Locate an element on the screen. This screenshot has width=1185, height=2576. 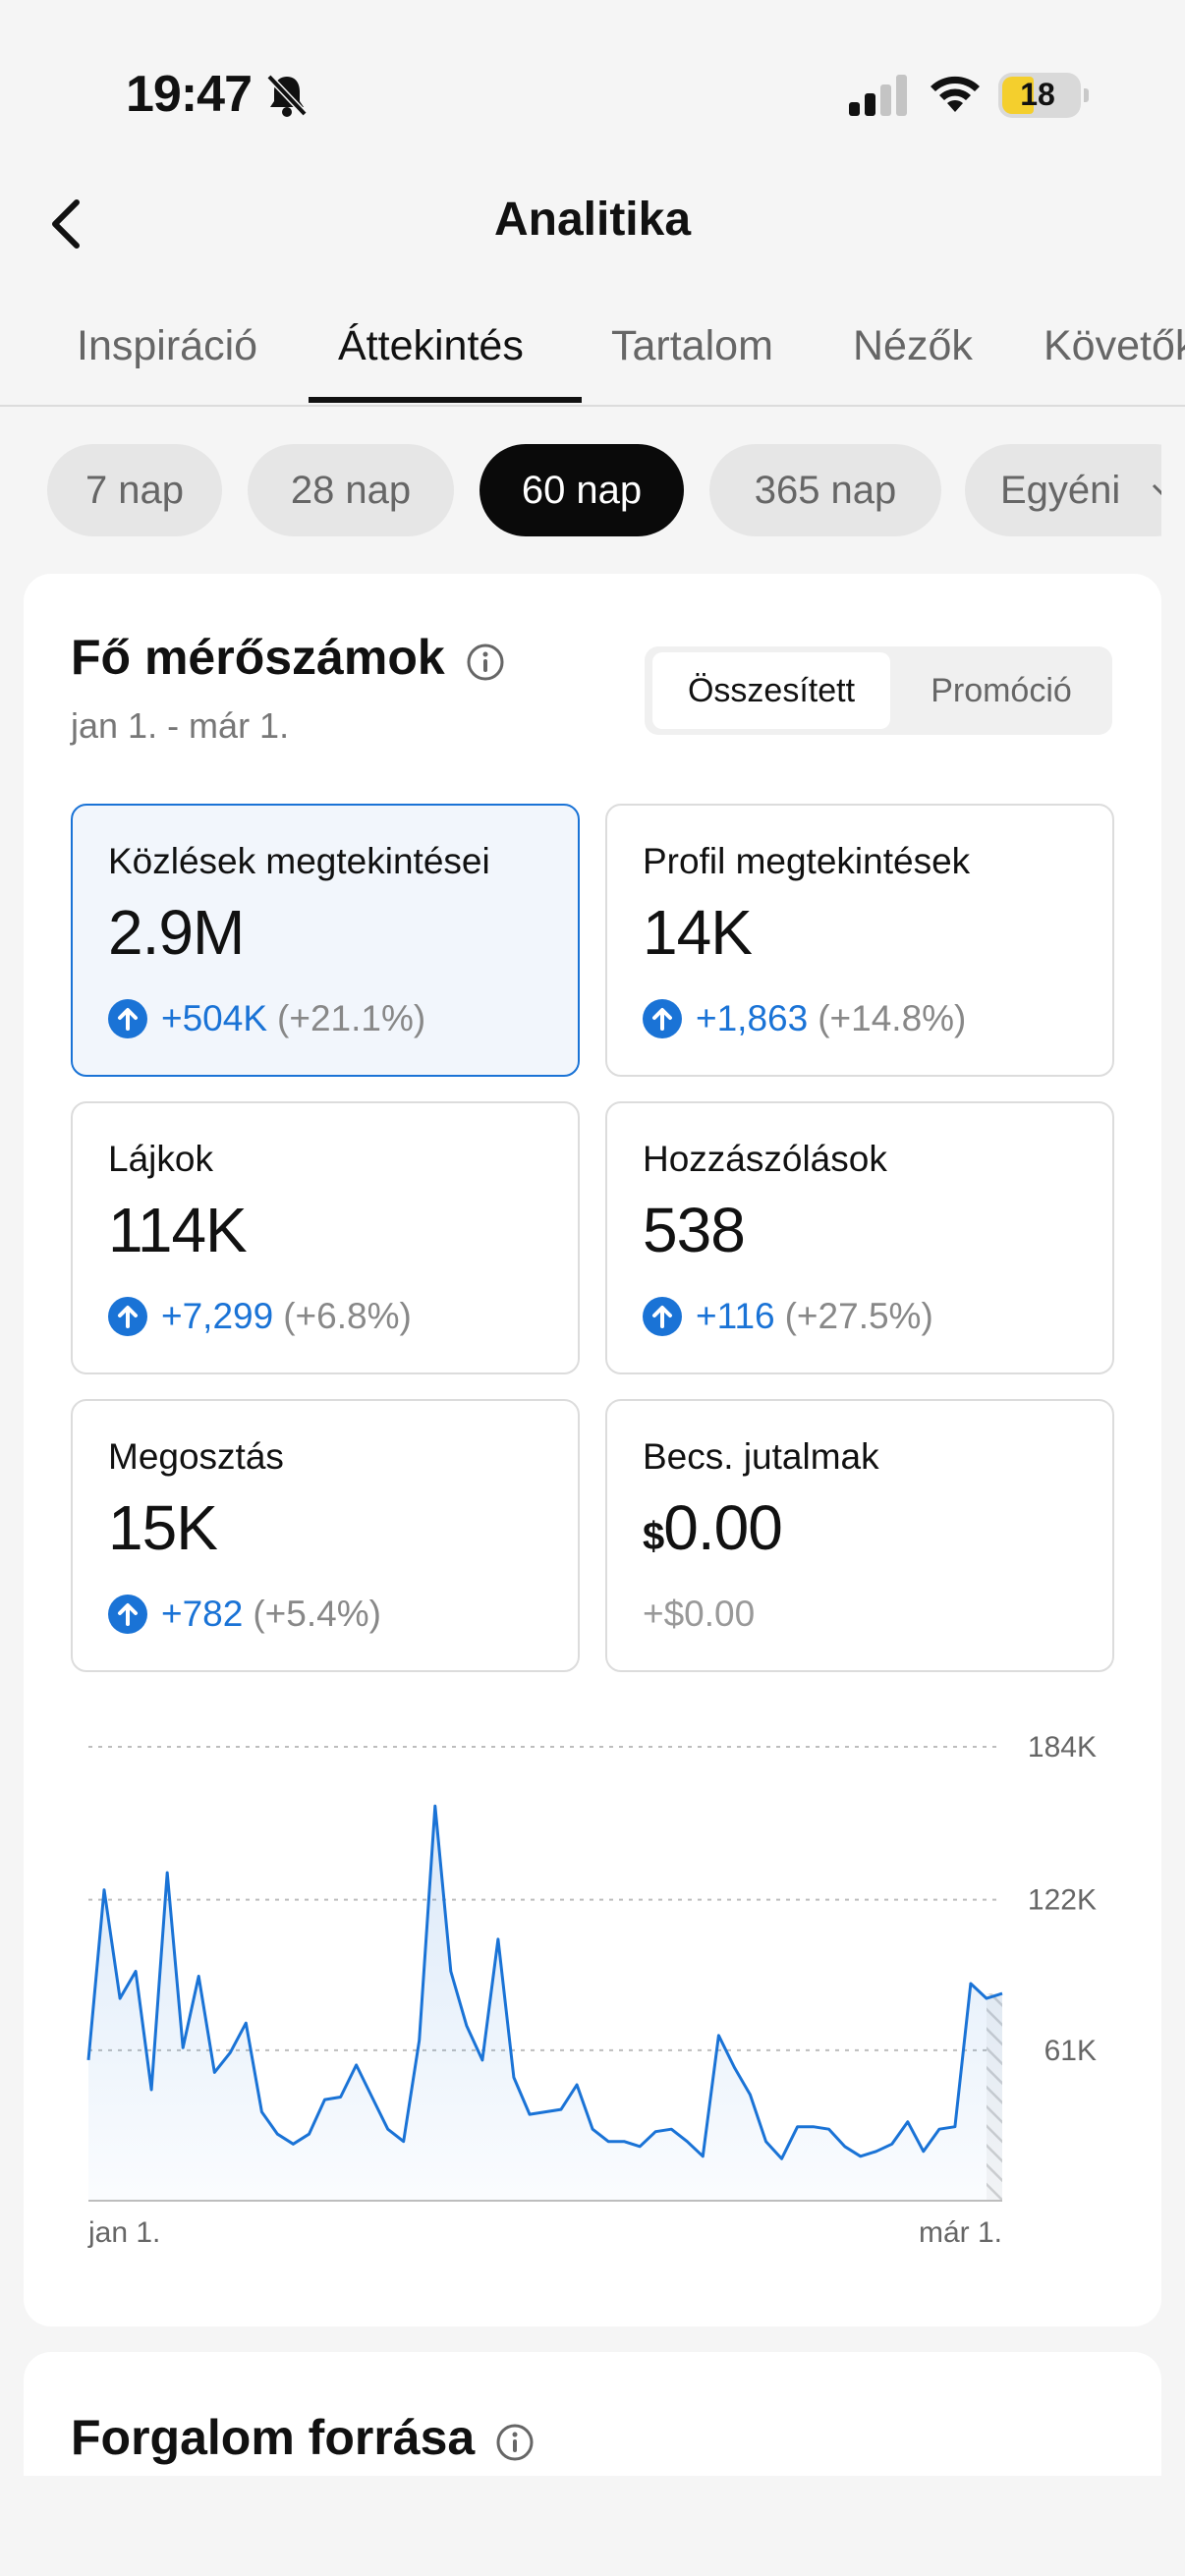
metric-profile-views: Profil megtekintések 14K +1,863 (+14.8%) is located at coordinates (860, 940).